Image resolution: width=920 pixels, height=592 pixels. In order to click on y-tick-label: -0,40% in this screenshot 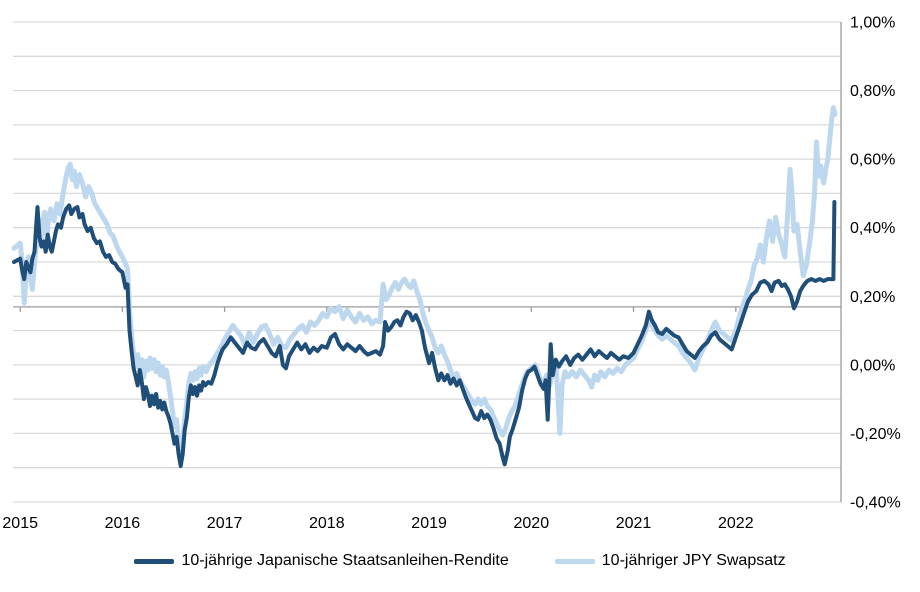, I will do `click(875, 503)`.